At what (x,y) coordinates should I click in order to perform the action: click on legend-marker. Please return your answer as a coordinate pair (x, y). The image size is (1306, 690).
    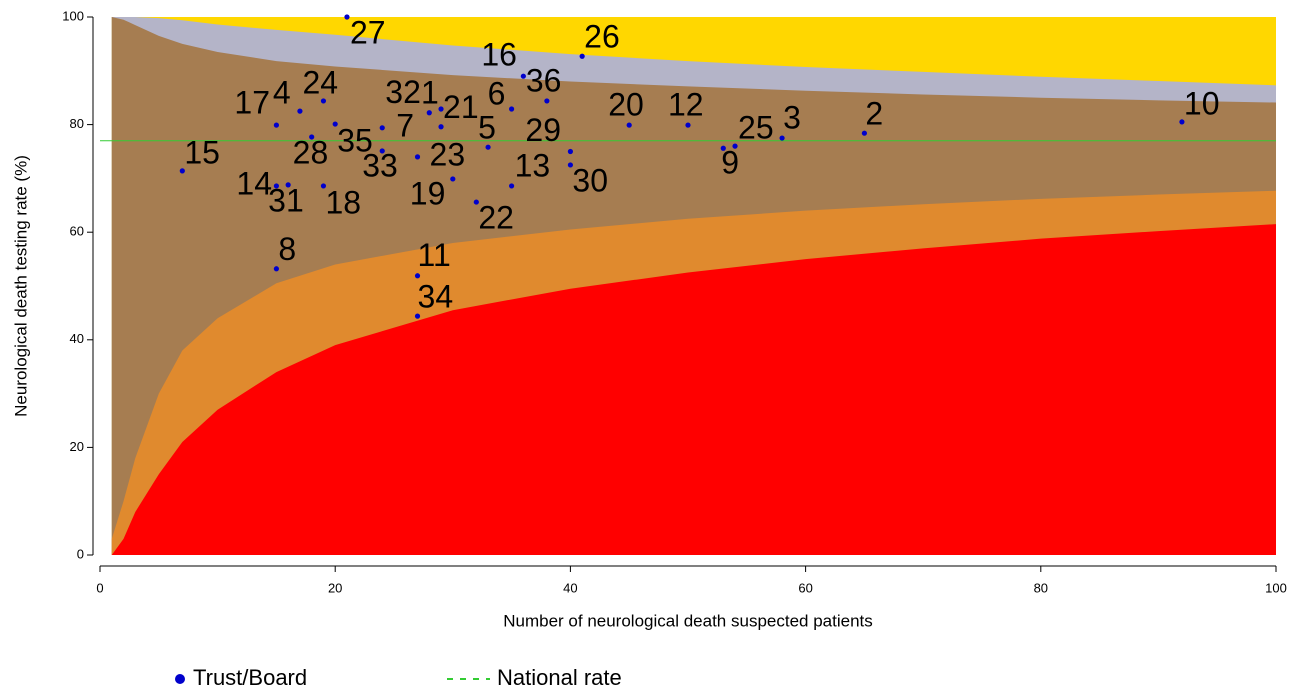
    Looking at the image, I should click on (180, 679).